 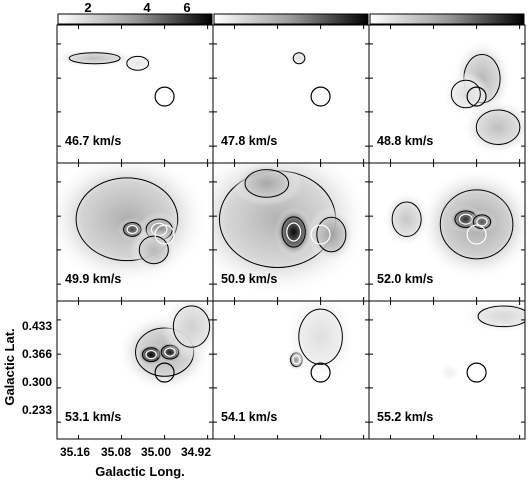 I want to click on channel-panel: 55.2 km/s, so click(x=447, y=370).